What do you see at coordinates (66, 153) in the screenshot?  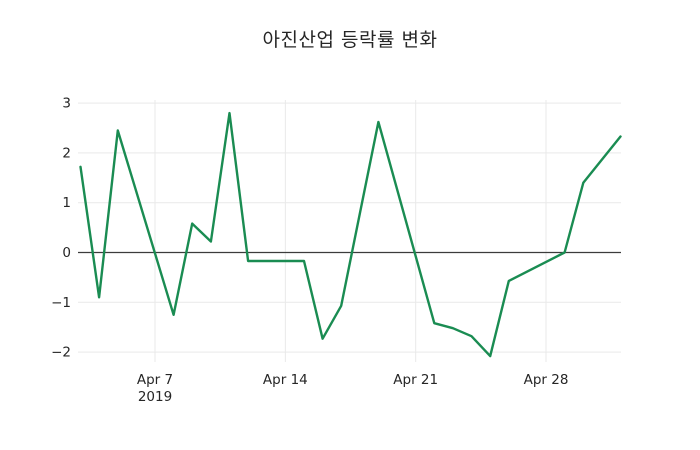 I see `y-tick-label: 2` at bounding box center [66, 153].